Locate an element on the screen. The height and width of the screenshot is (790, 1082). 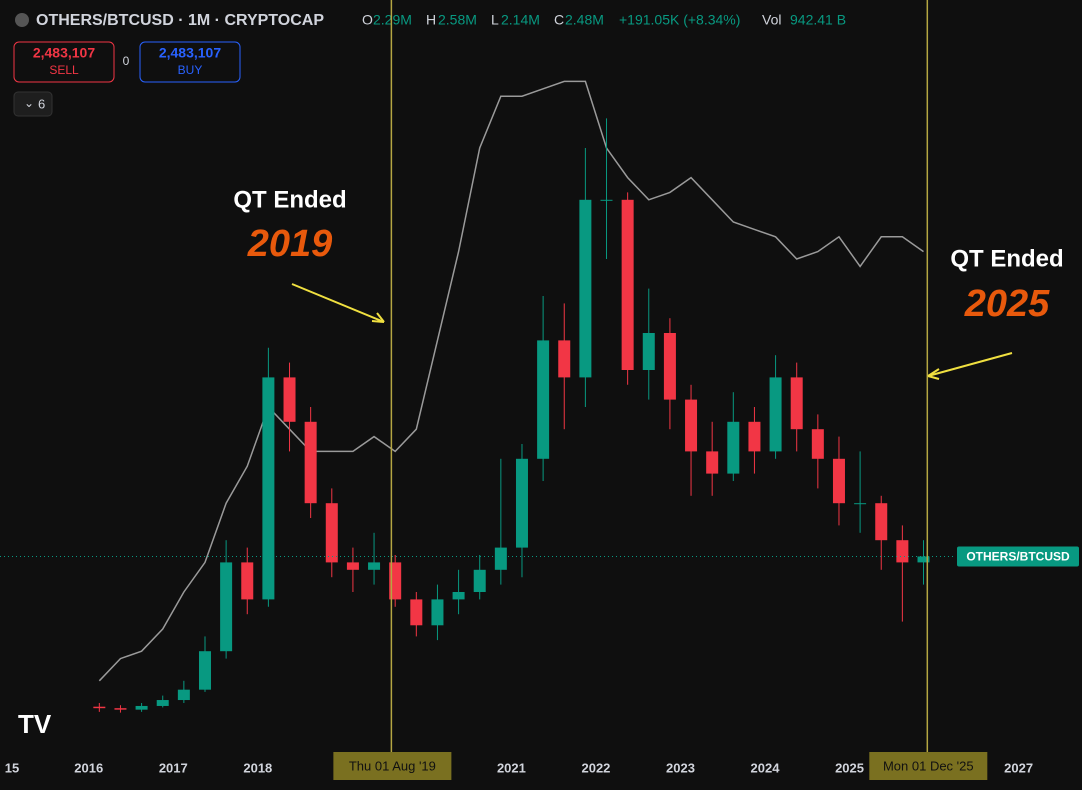
o-value: 2.29M is located at coordinates (392, 20).